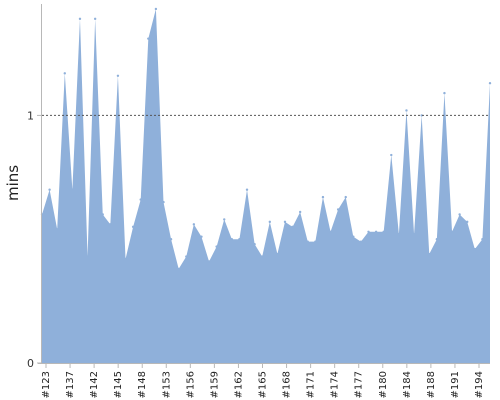  I want to click on y-tick-label: 1, so click(30, 115).